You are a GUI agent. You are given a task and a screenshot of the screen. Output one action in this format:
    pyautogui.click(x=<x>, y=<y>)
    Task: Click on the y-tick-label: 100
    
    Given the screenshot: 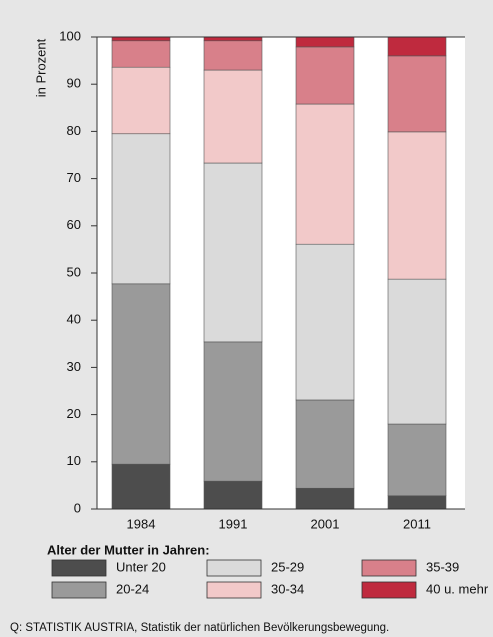 What is the action you would take?
    pyautogui.click(x=70, y=35)
    